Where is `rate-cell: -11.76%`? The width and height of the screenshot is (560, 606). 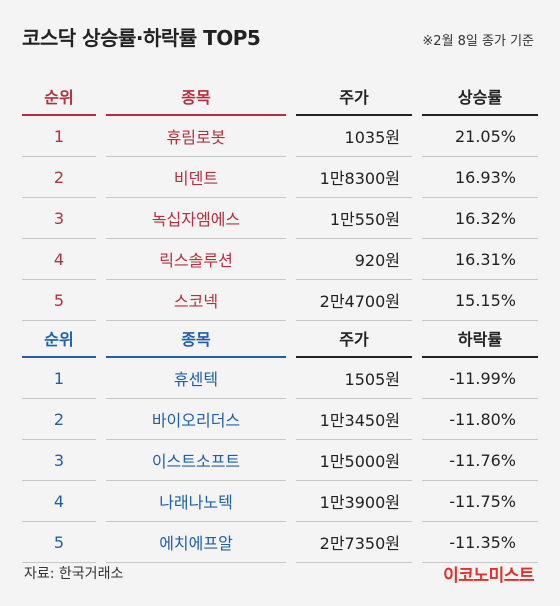 rate-cell: -11.76% is located at coordinates (480, 460).